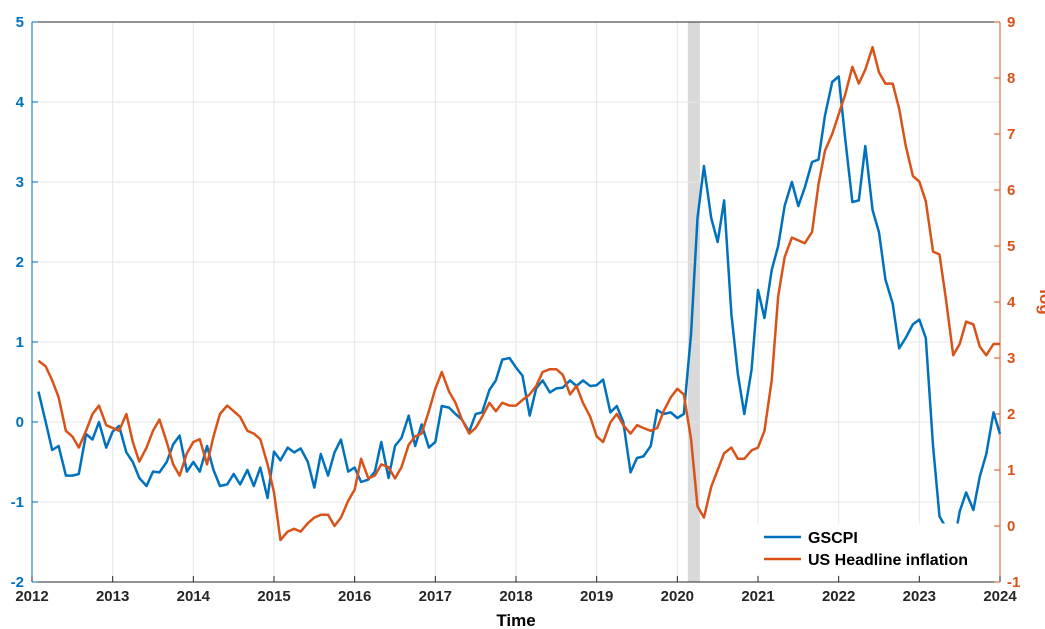 The height and width of the screenshot is (629, 1045). I want to click on y2-tick-label: 0, so click(1011, 526).